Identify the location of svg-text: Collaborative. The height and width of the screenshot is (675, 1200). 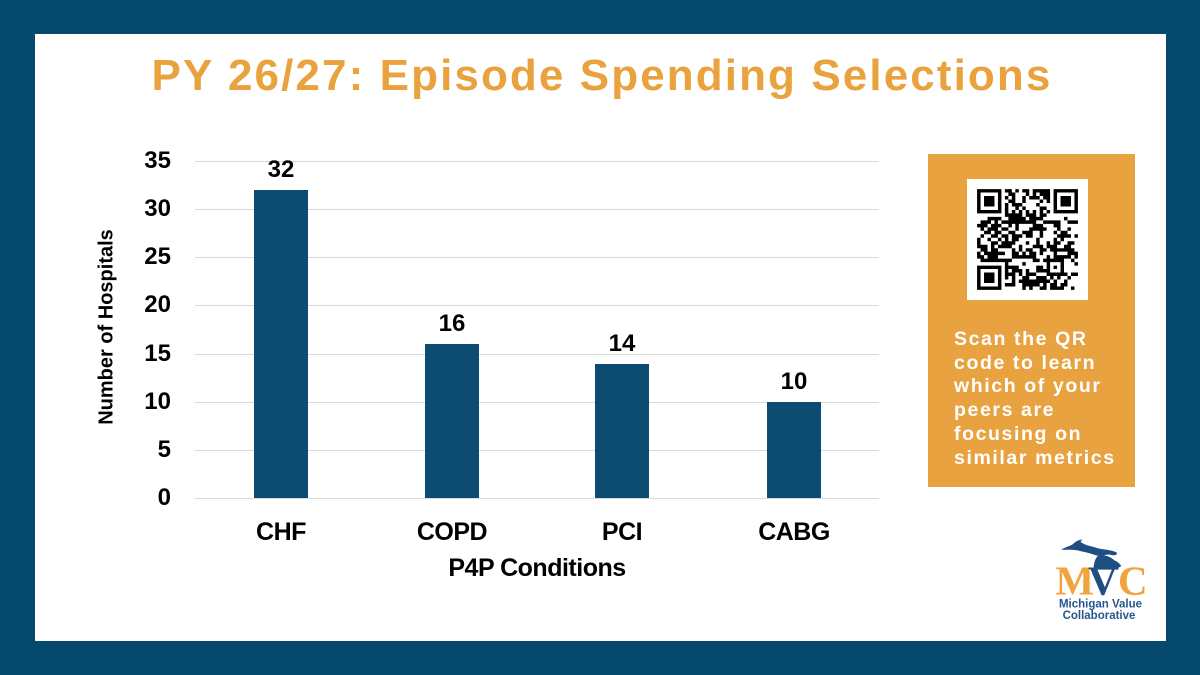
(1099, 616).